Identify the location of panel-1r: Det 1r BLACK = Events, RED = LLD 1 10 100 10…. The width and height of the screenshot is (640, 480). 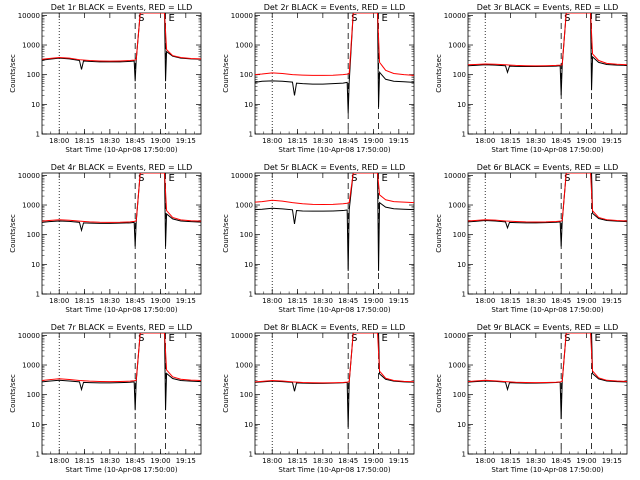
(105, 78).